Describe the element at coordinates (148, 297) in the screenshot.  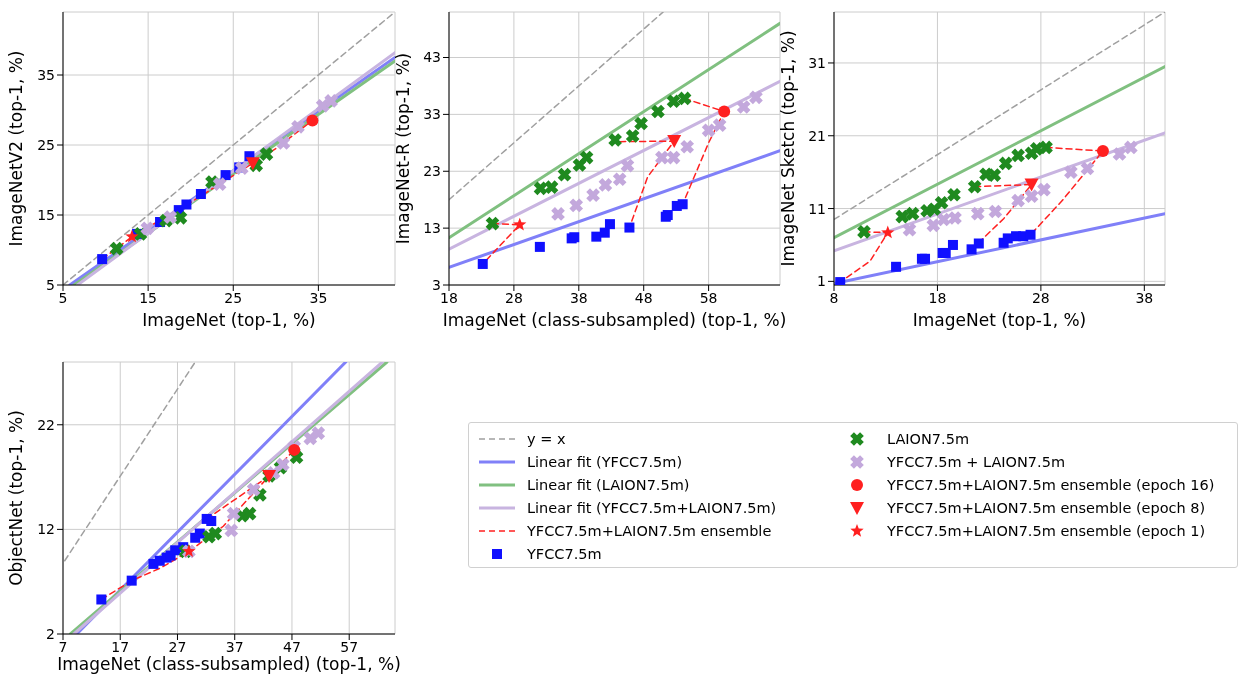
I see `x-tick-label: 15` at that location.